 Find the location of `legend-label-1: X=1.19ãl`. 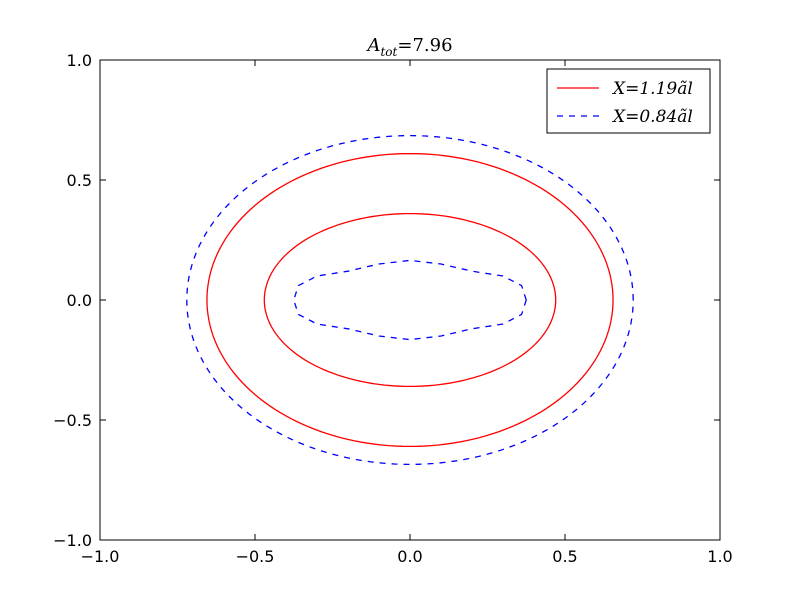

legend-label-1: X=1.19ãl is located at coordinates (652, 89).